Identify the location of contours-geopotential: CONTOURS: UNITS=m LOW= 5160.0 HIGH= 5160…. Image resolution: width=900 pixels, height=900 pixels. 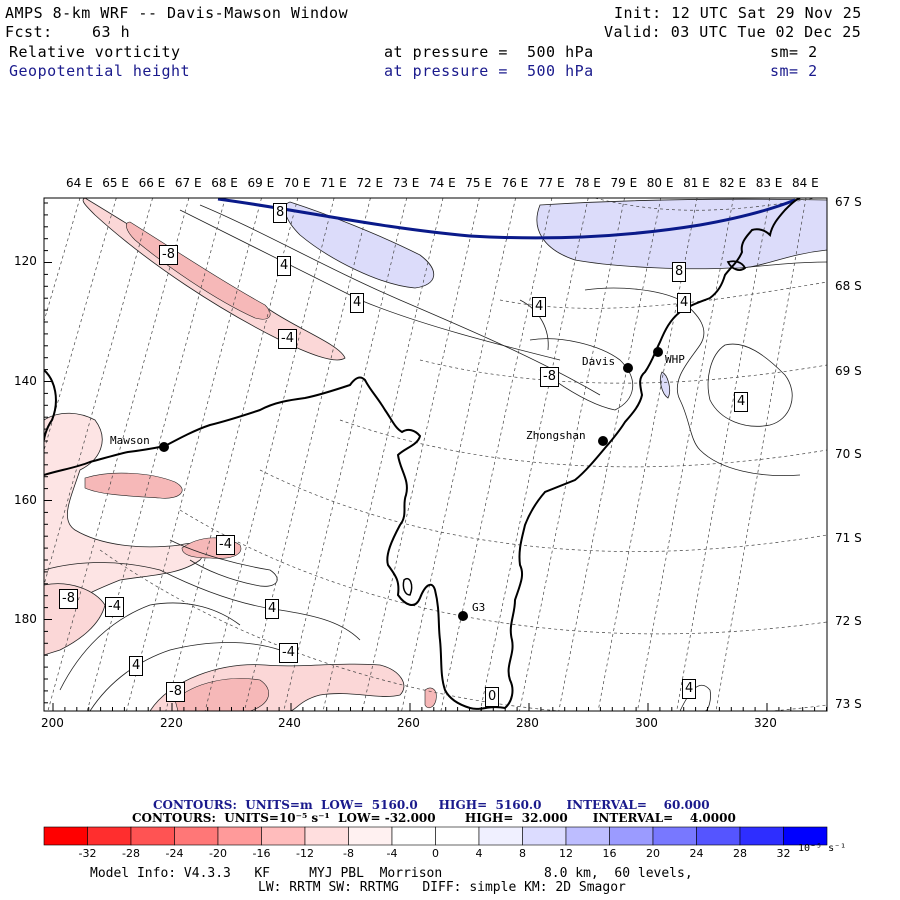
(431, 805).